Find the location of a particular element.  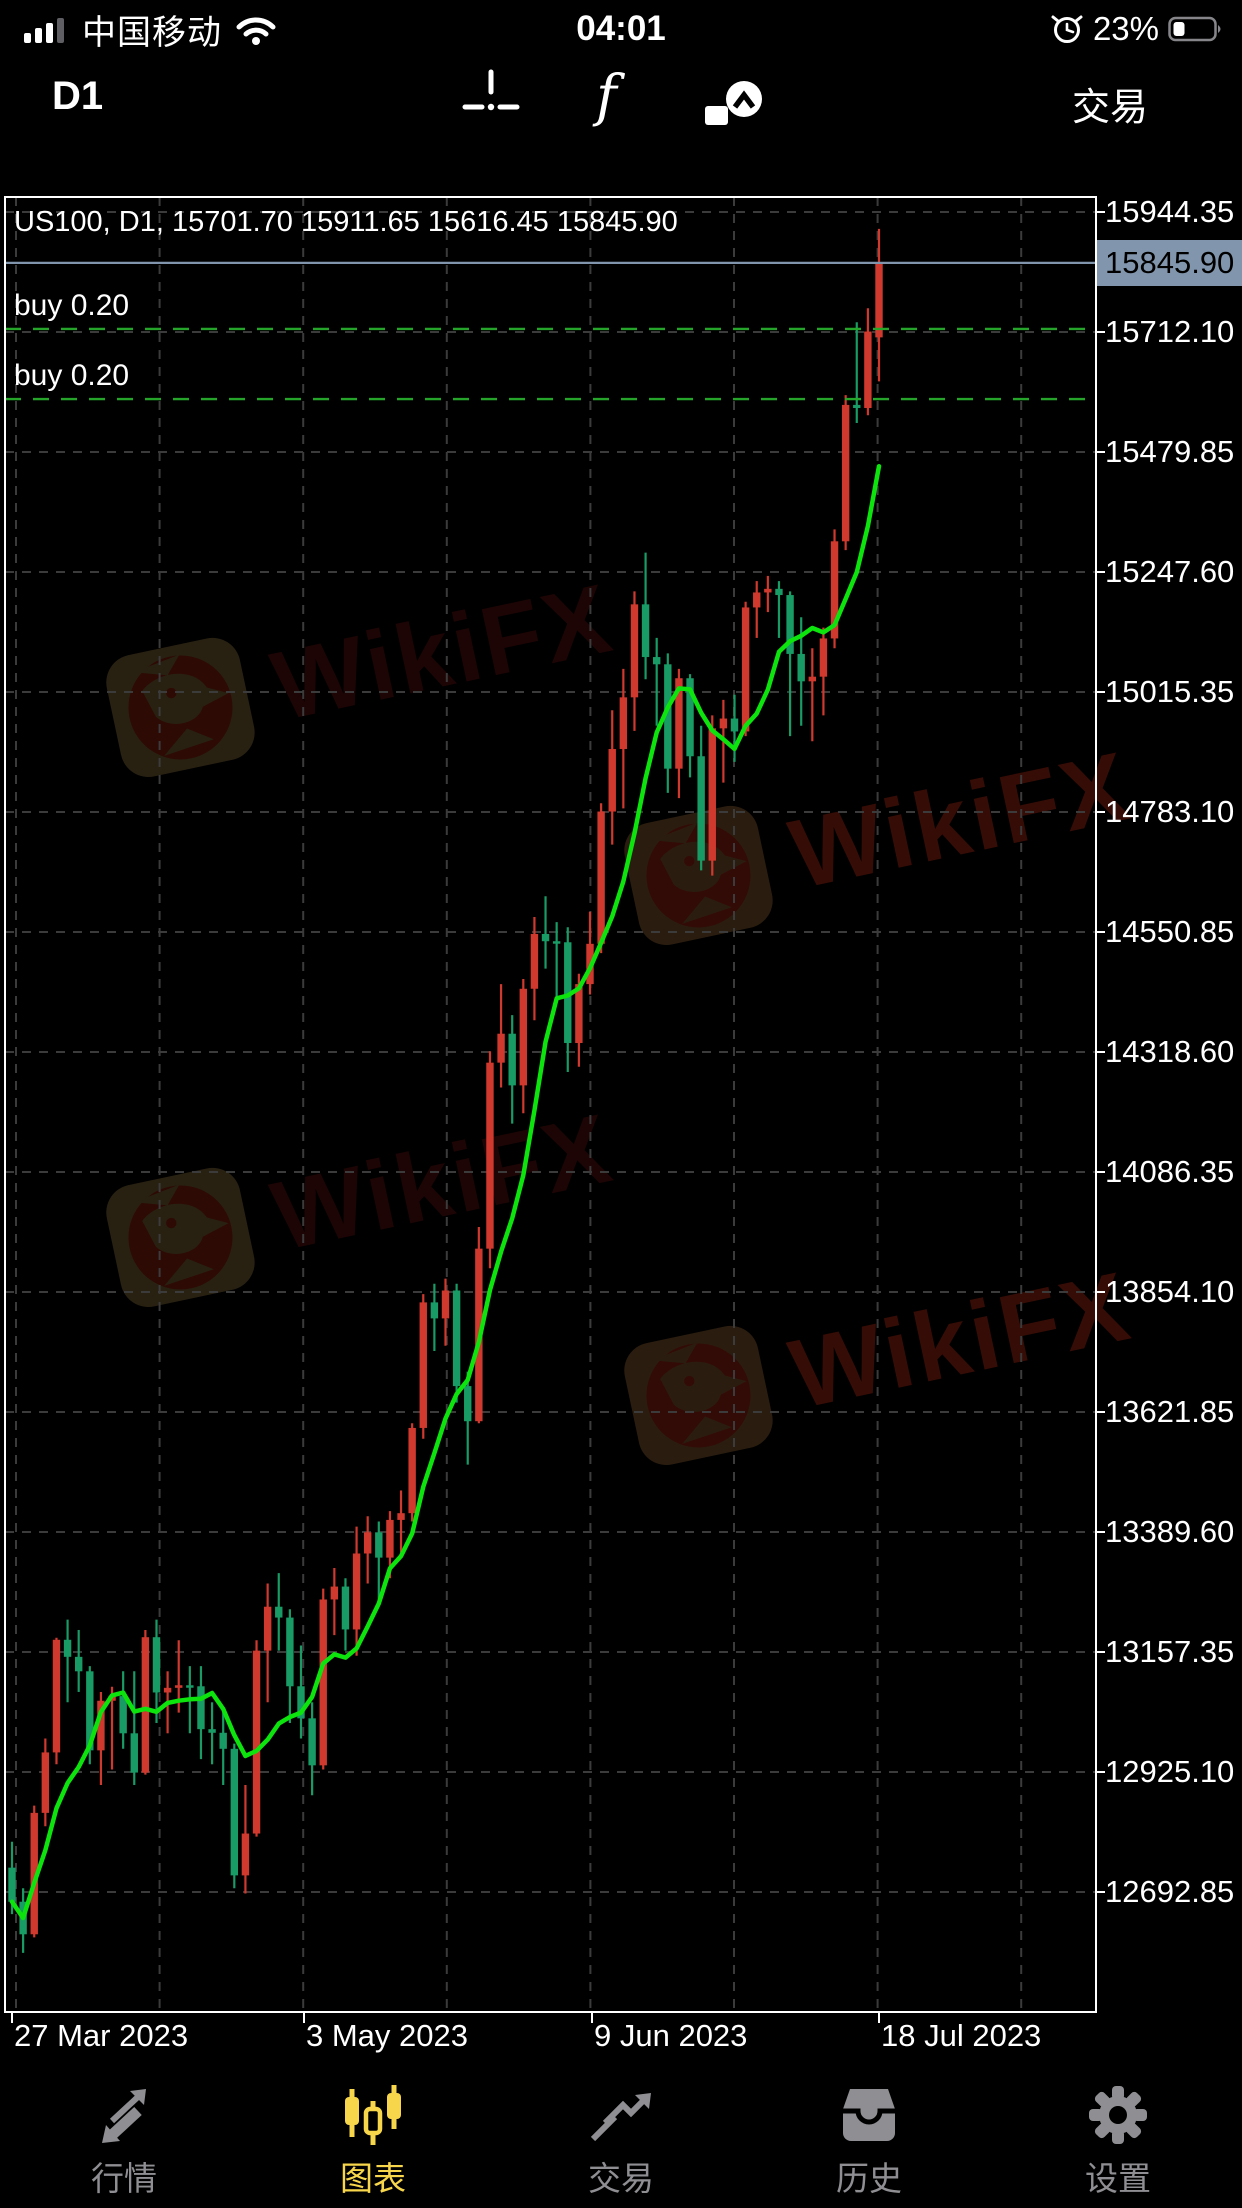

price-axis-label: 15247.60 is located at coordinates (1170, 571).